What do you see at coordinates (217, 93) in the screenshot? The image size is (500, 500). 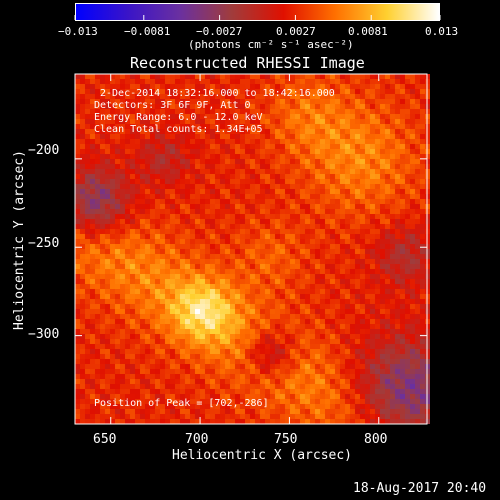 I see `annotation-time: 2-Dec-2014 18:32:16.000 to 18:42:16.000` at bounding box center [217, 93].